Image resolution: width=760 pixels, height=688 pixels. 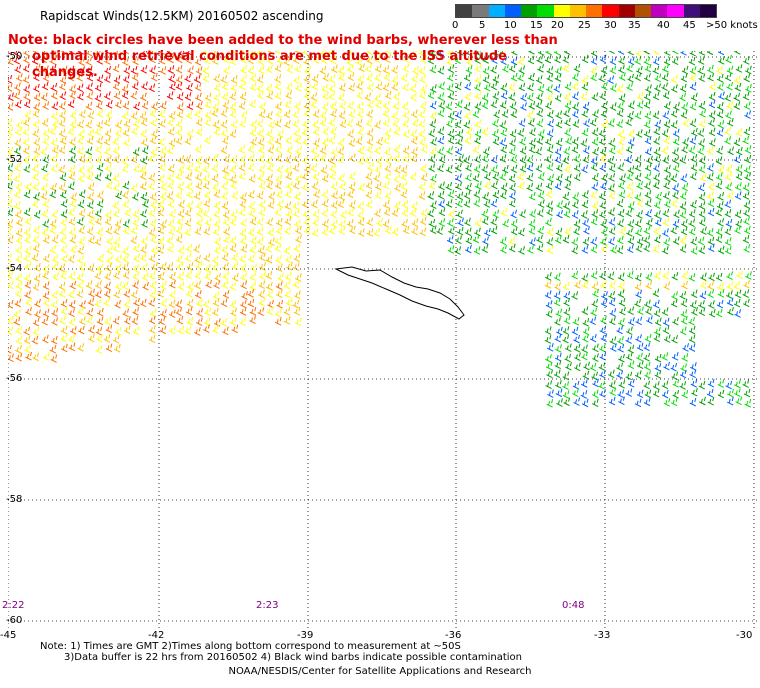 What do you see at coordinates (584, 25) in the screenshot?
I see `scale-label: 25` at bounding box center [584, 25].